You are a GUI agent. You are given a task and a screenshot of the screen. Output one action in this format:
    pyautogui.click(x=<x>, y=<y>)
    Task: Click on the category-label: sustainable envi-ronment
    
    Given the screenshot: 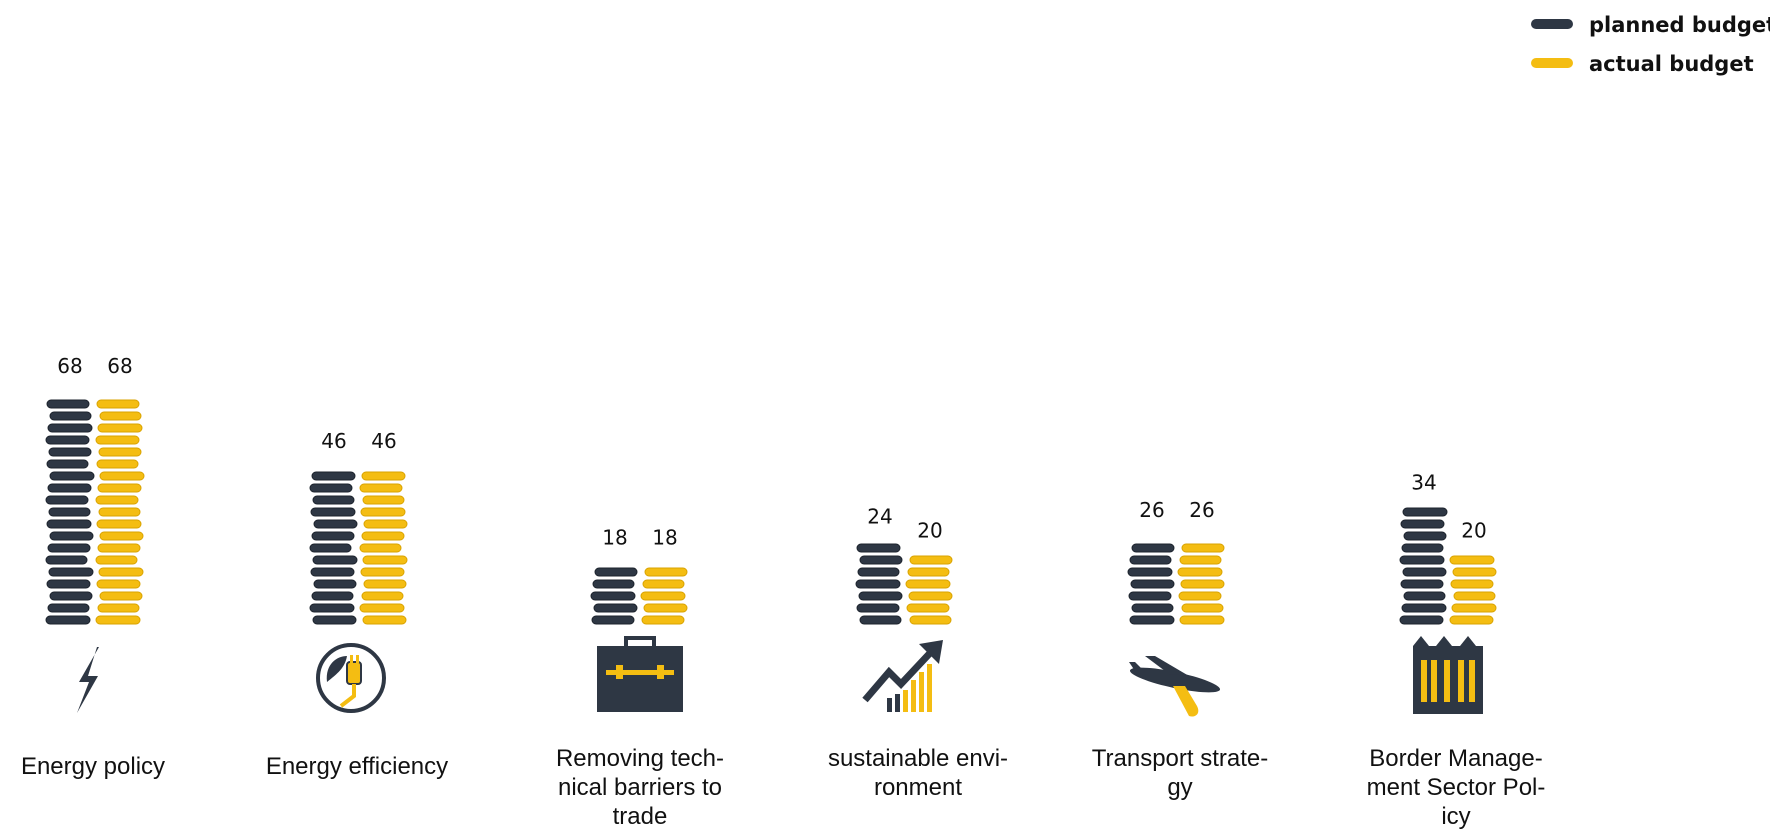 What is the action you would take?
    pyautogui.click(x=918, y=773)
    